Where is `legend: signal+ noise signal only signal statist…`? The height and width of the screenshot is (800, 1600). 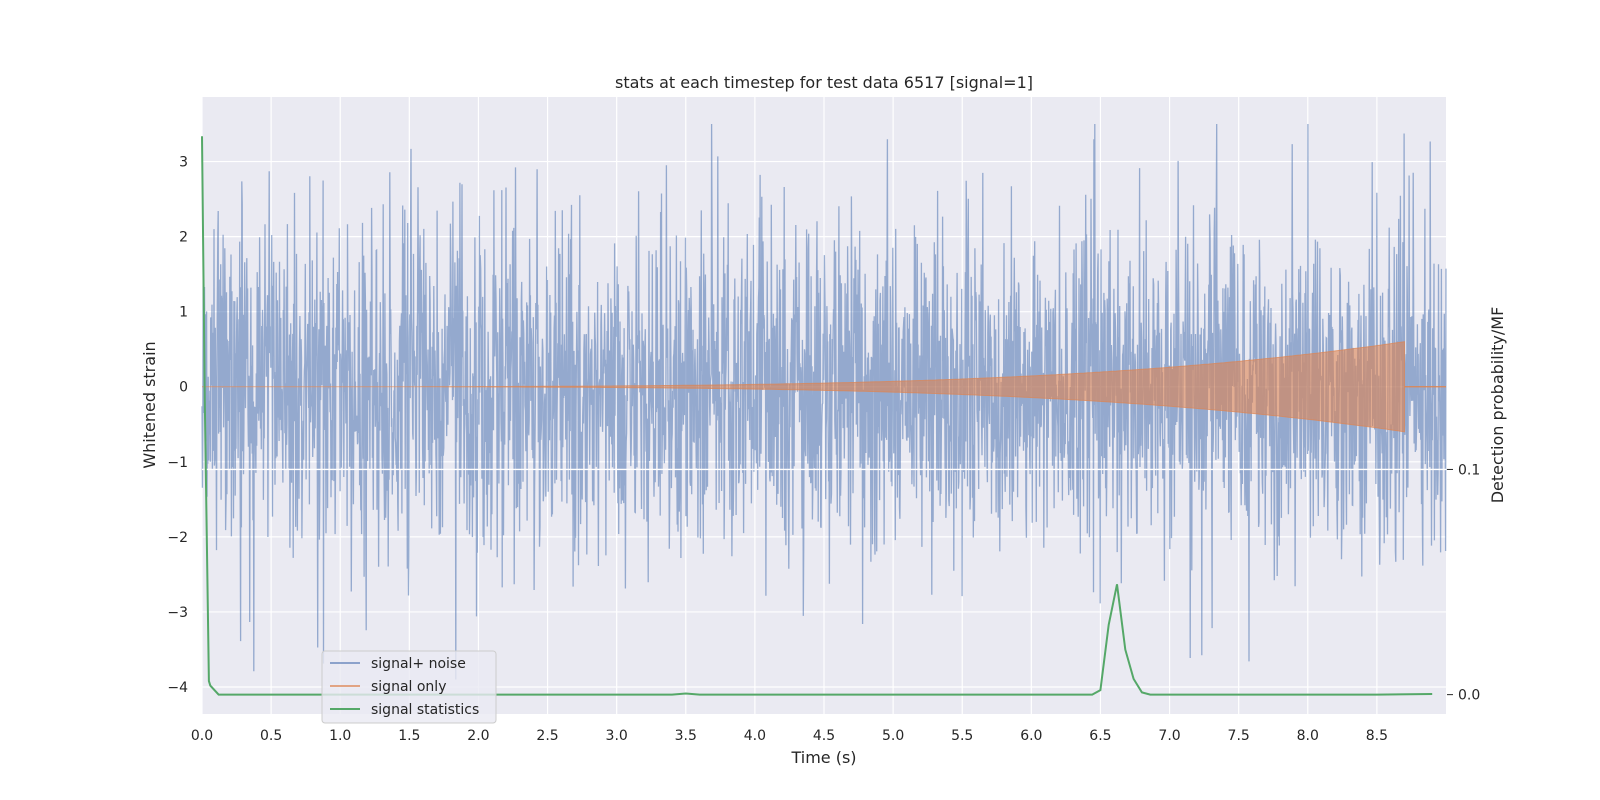
legend: signal+ noise signal only signal statist… is located at coordinates (409, 687).